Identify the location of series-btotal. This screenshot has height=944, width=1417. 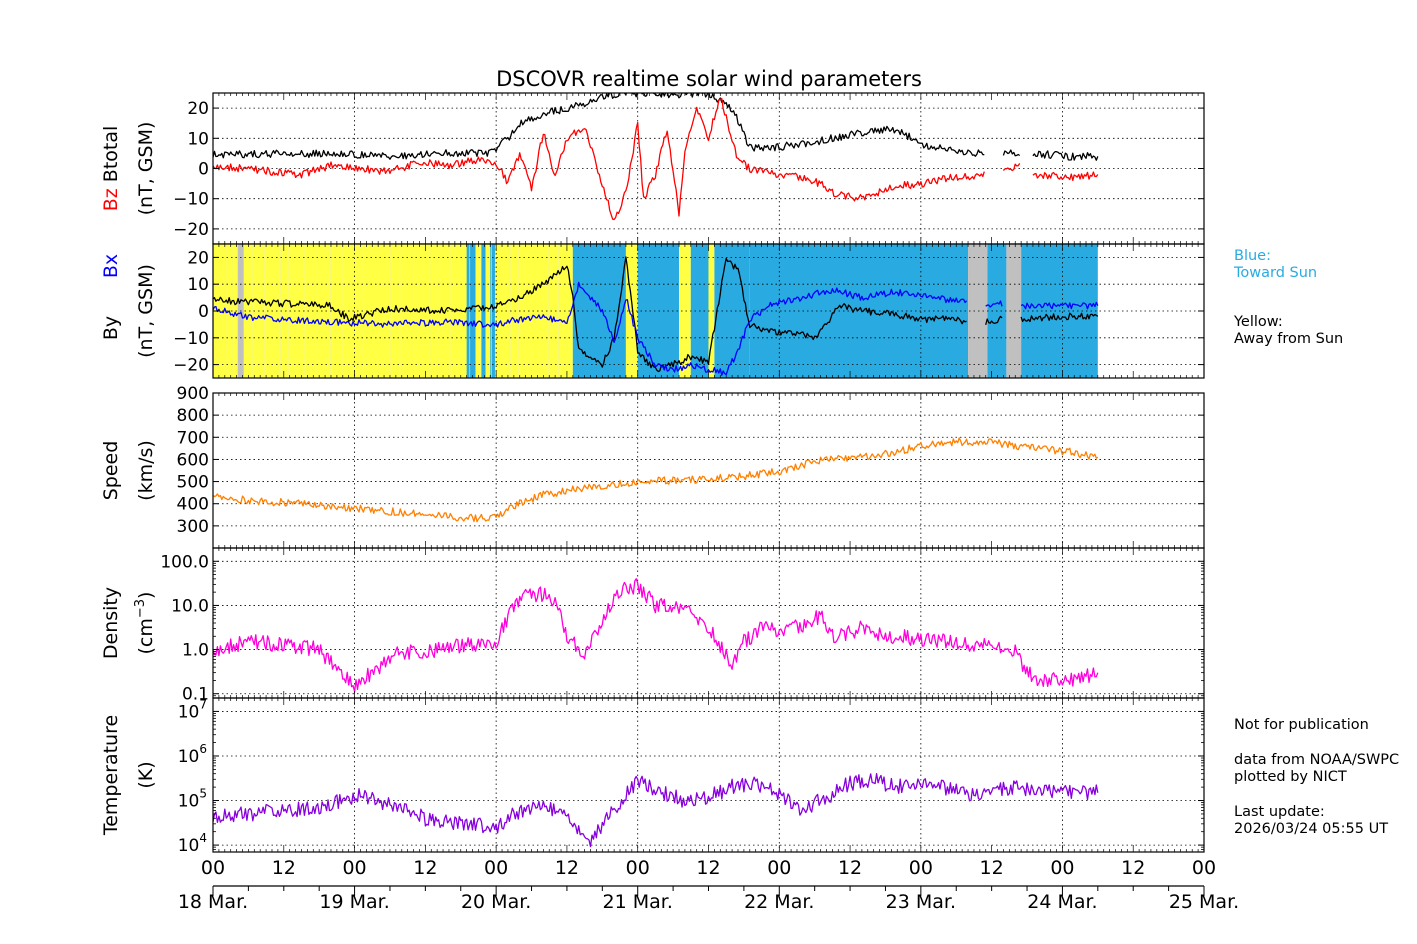
(656, 127).